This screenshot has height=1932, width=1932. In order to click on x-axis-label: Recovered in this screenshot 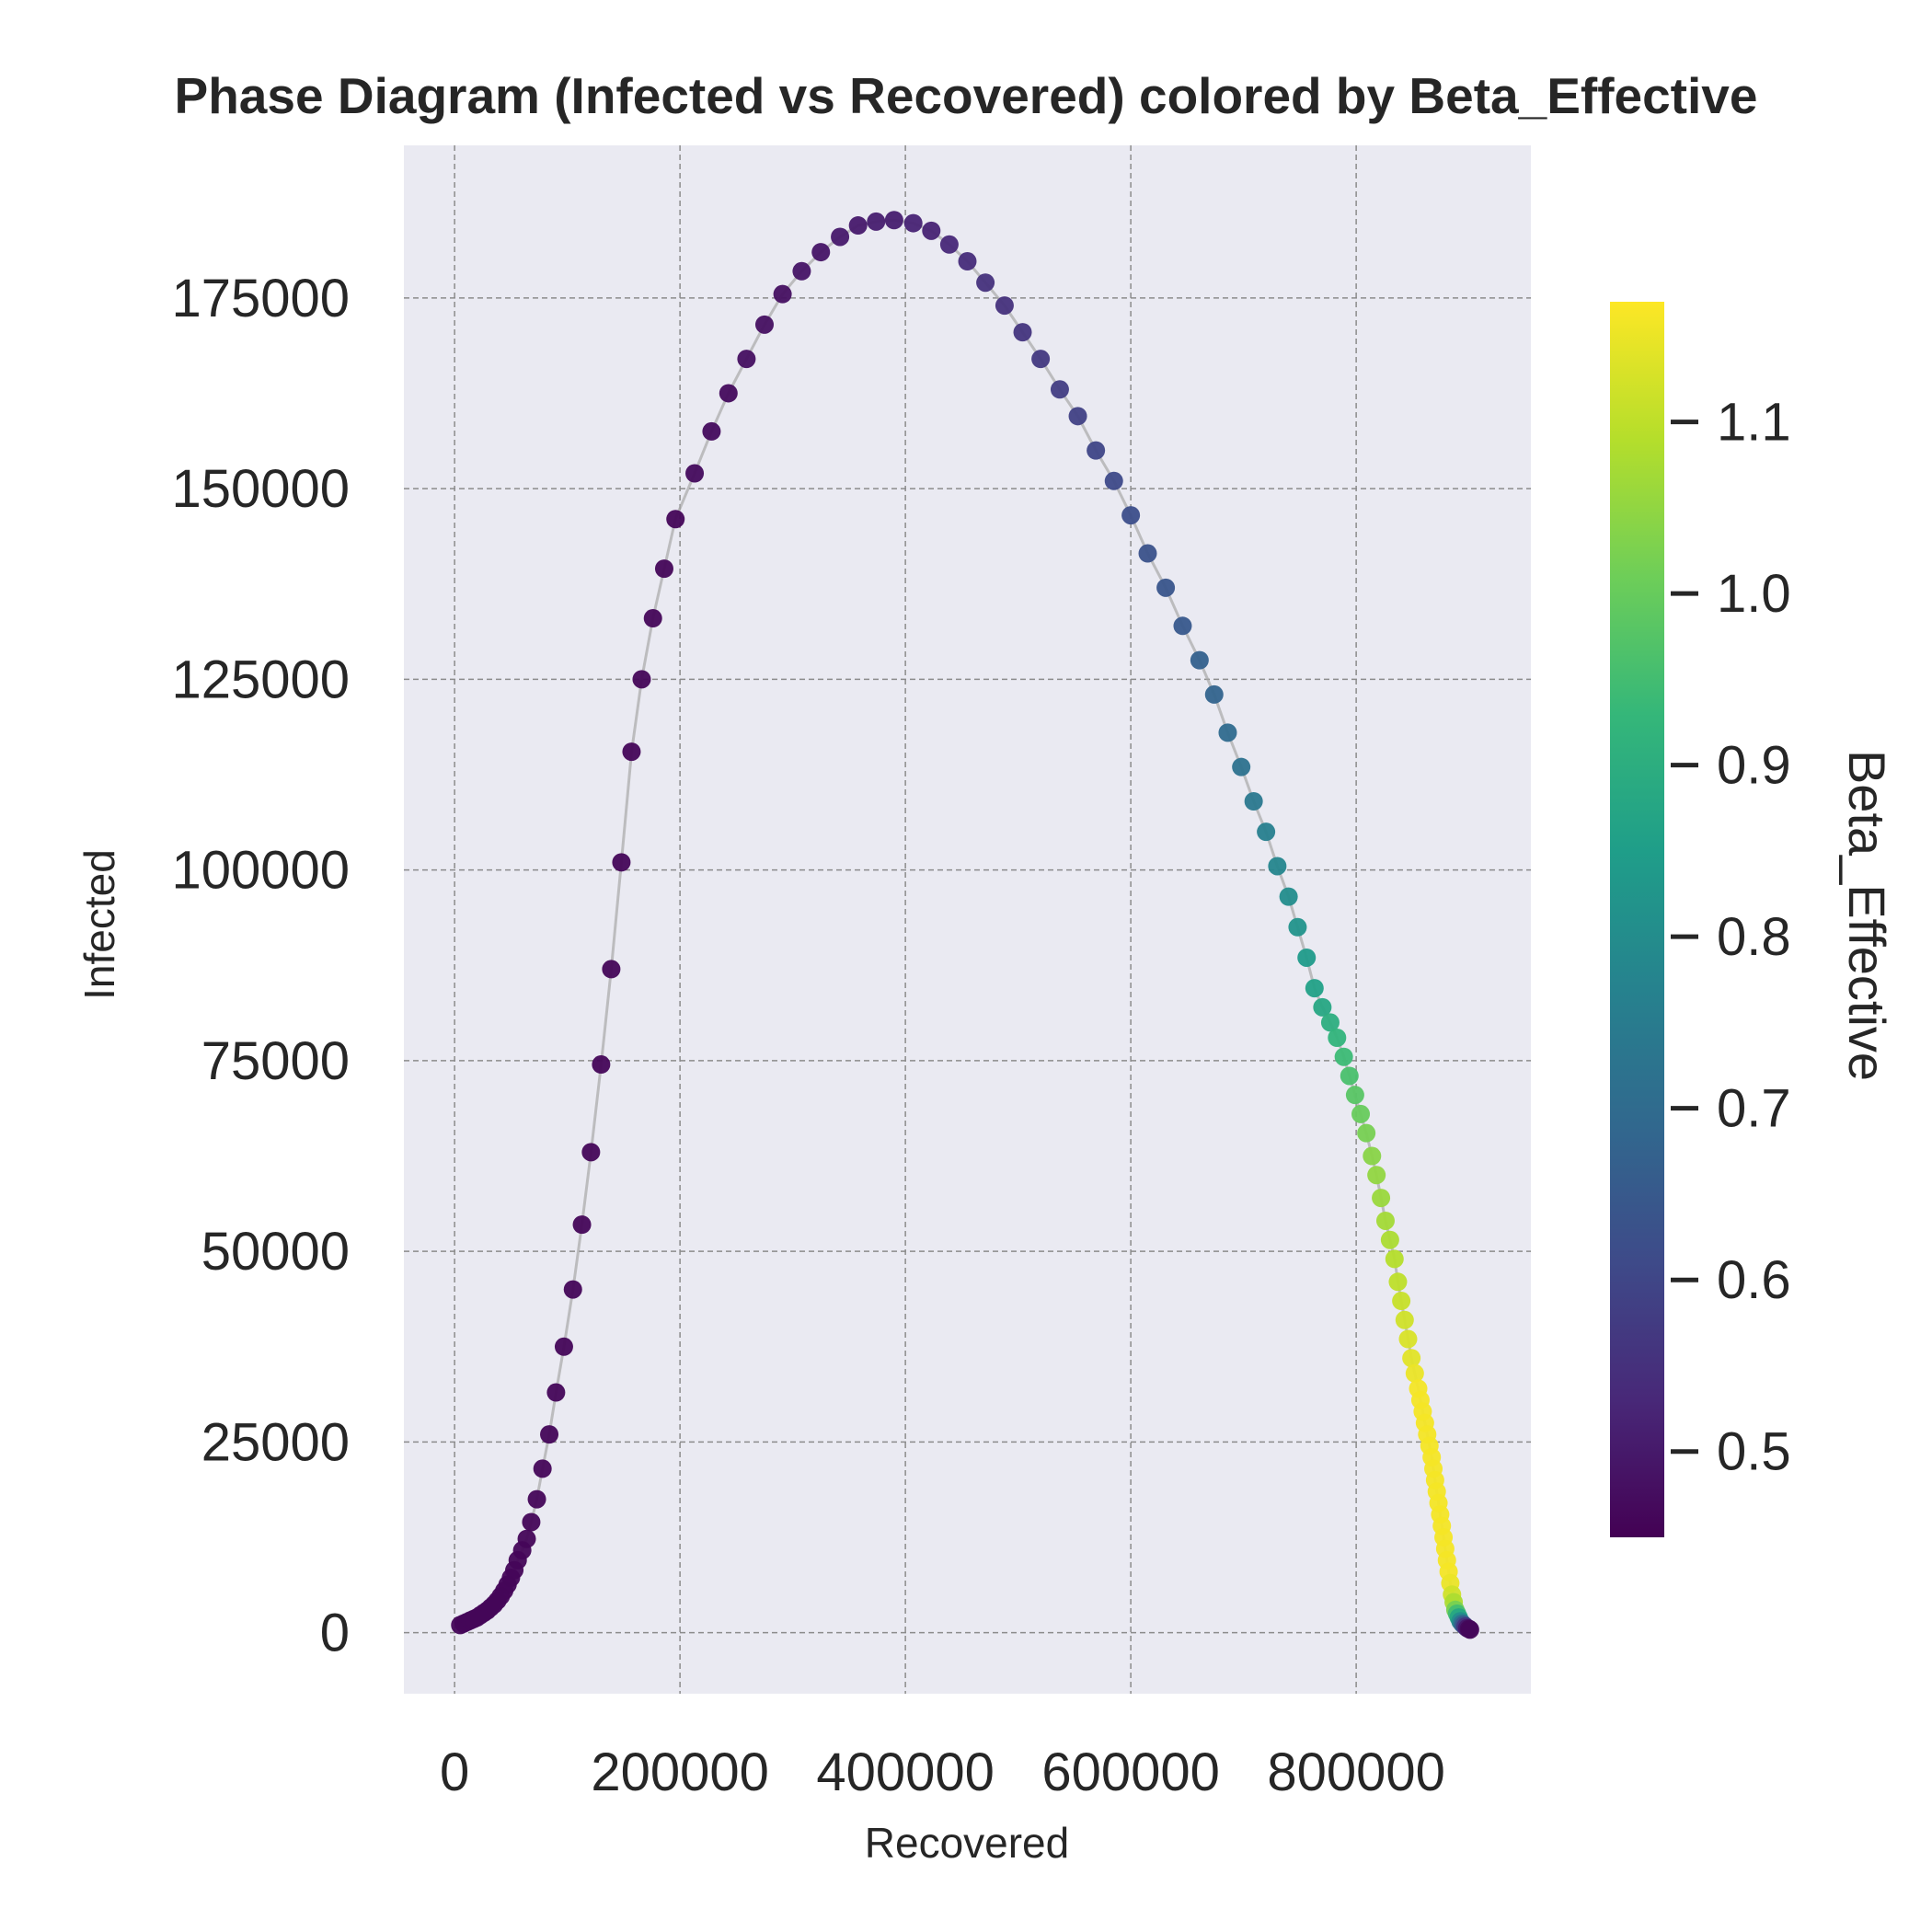, I will do `click(967, 1843)`.